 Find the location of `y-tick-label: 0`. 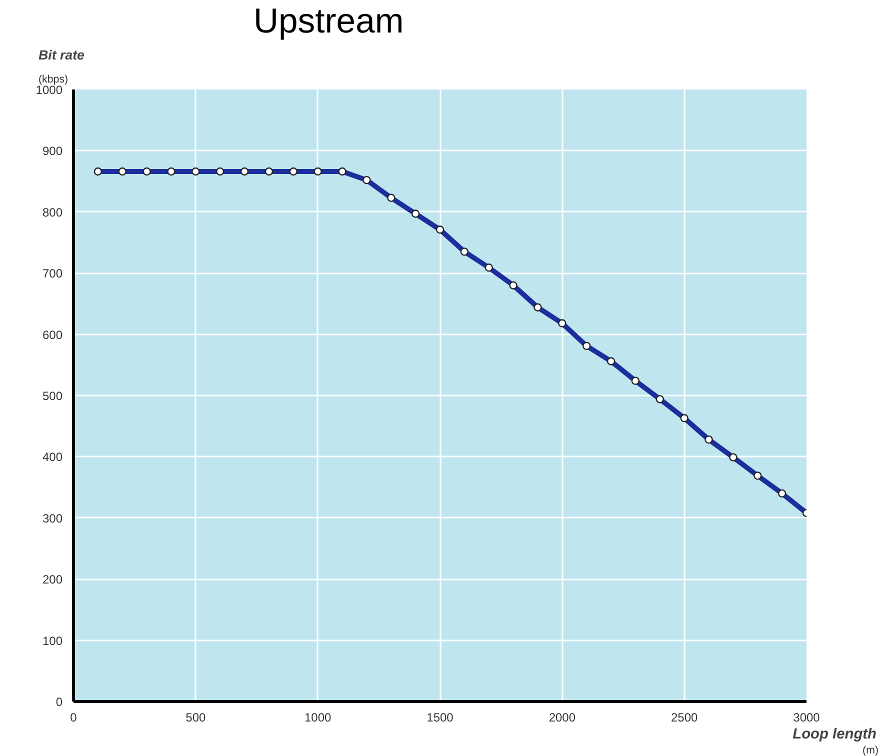

y-tick-label: 0 is located at coordinates (59, 702).